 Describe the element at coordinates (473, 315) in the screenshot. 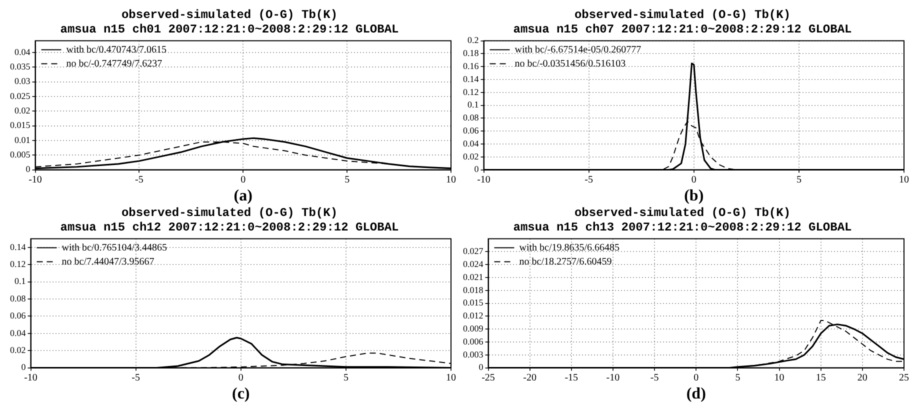

I see `y-tick-label: 0.012` at that location.